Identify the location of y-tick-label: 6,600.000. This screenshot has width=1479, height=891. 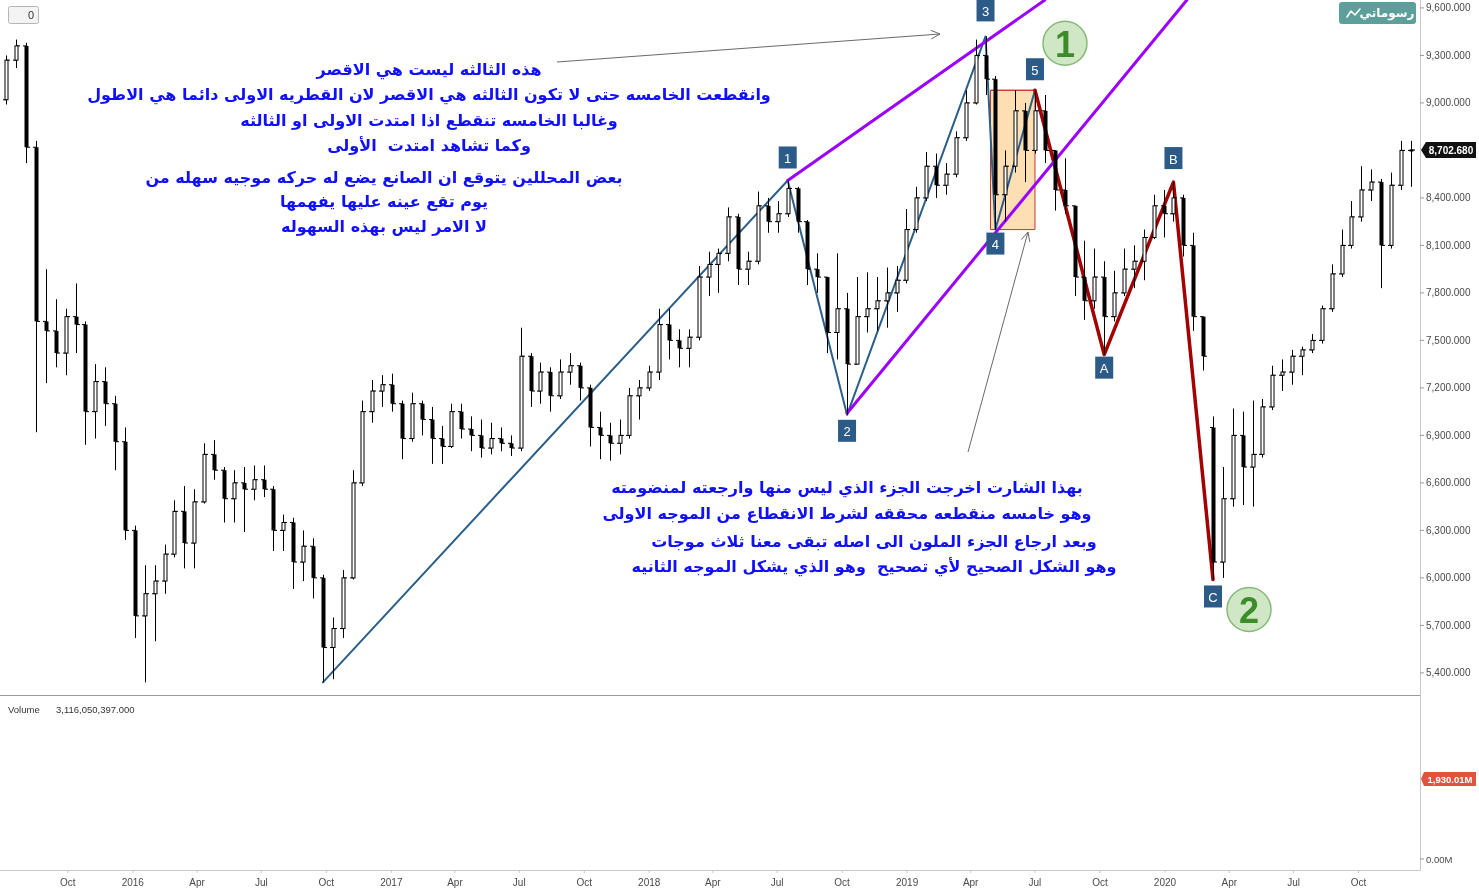
(1448, 483).